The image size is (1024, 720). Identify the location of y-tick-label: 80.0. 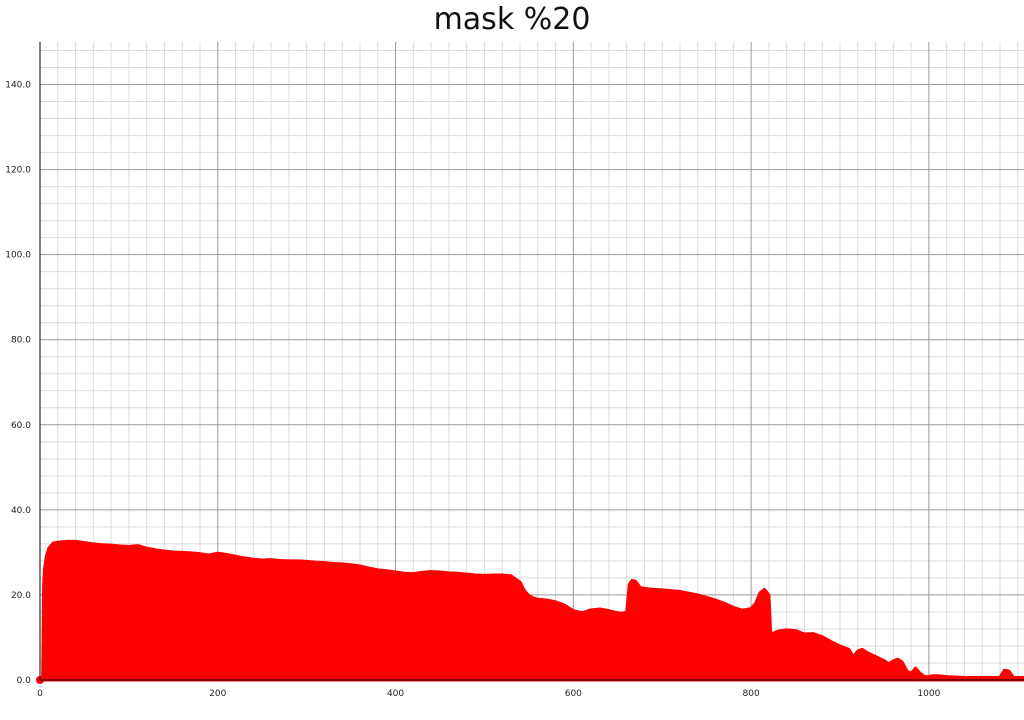
(21, 341).